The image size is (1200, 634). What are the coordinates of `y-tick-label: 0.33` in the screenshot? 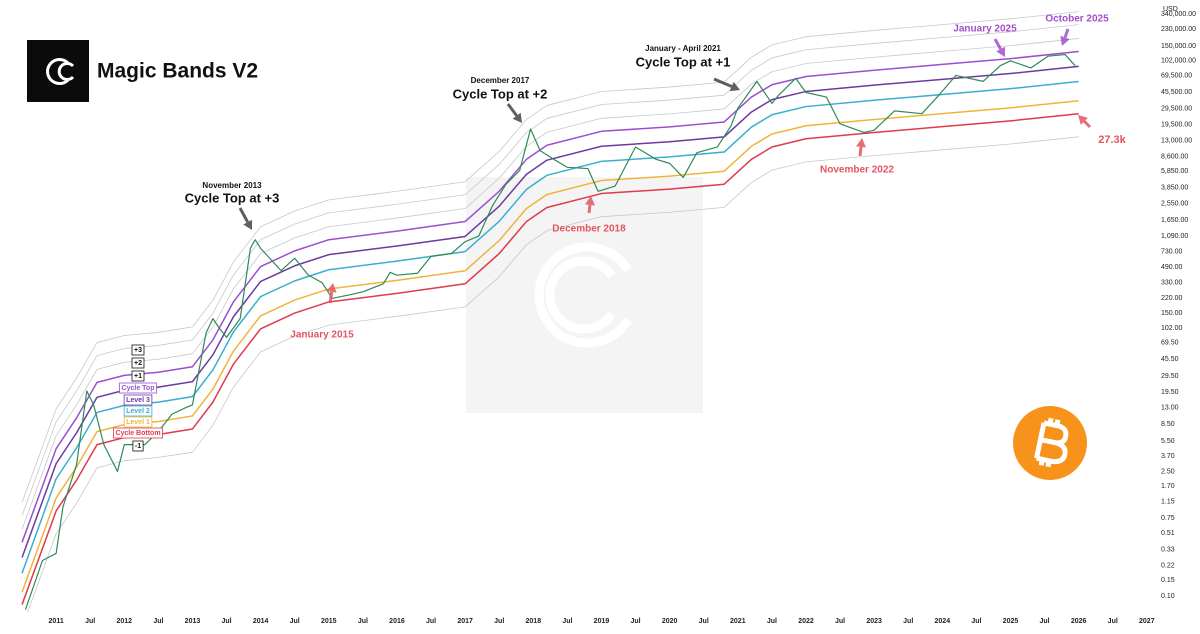 It's located at (1168, 550).